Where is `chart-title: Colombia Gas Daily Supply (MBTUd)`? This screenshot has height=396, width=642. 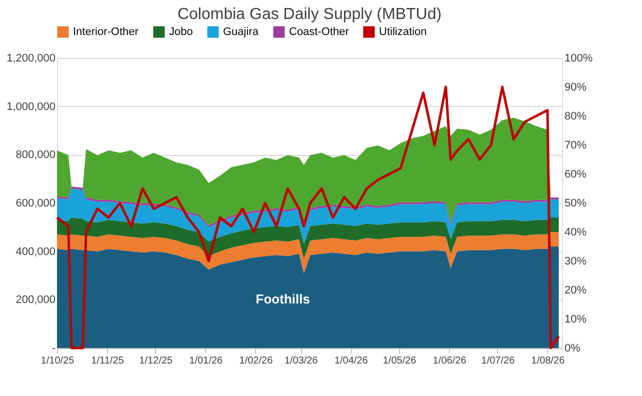 chart-title: Colombia Gas Daily Supply (MBTUd) is located at coordinates (309, 14).